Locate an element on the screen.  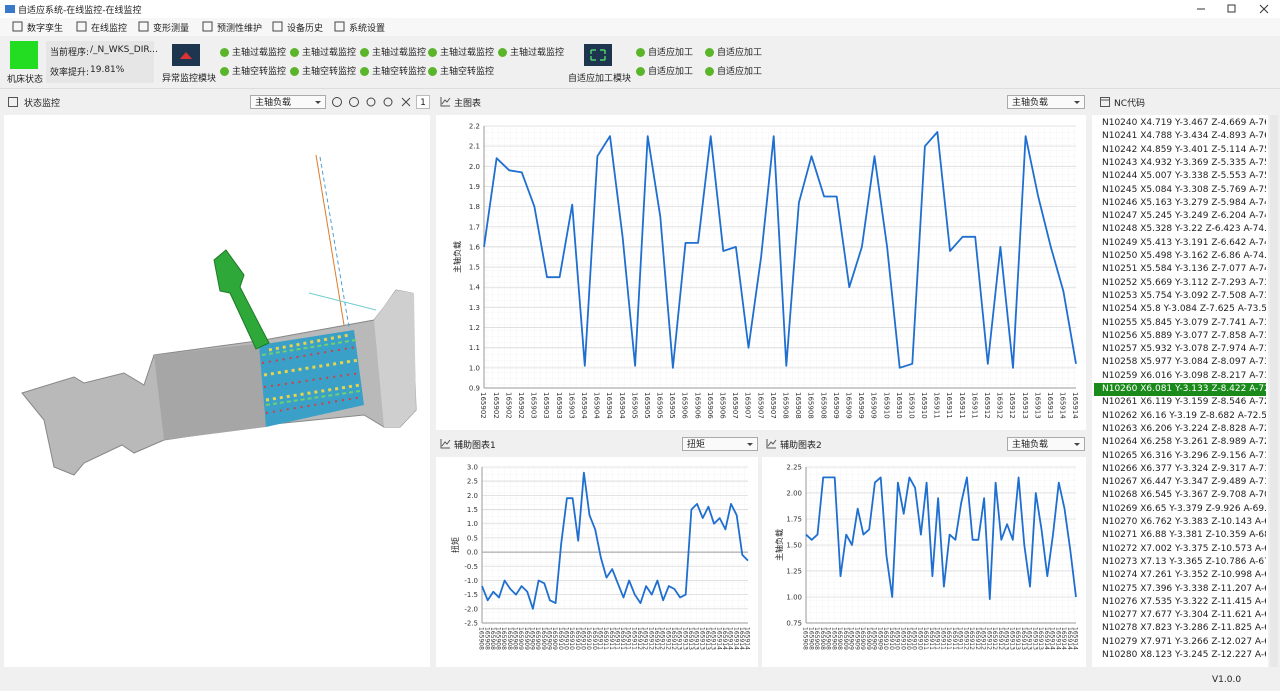
nc-line: N10246 X5.163 Y-3.279 Z-5.984 A-74.892 is located at coordinates (1184, 202).